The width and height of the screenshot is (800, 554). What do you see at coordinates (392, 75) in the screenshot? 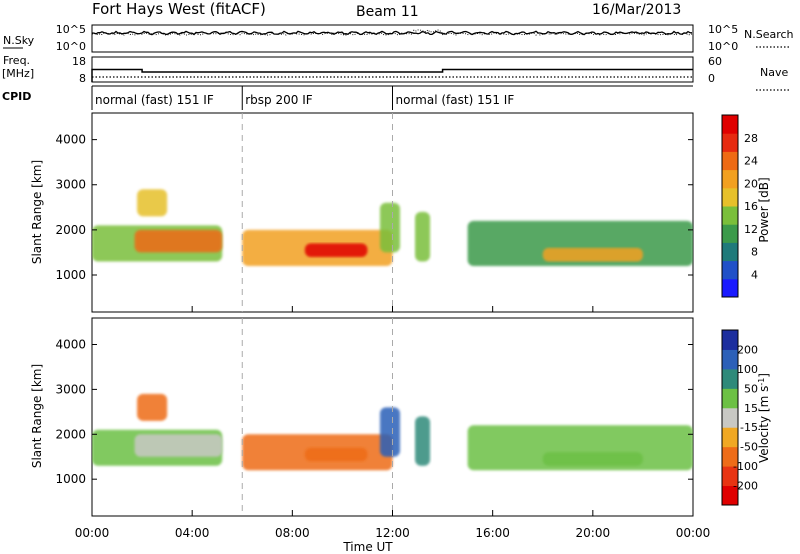
I see `frequency-line` at bounding box center [392, 75].